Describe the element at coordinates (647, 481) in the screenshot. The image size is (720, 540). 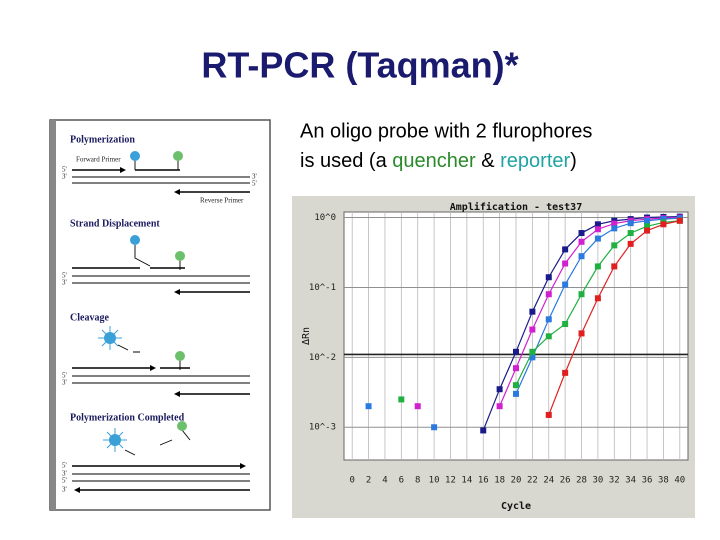
I see `x-tick-label: 36` at that location.